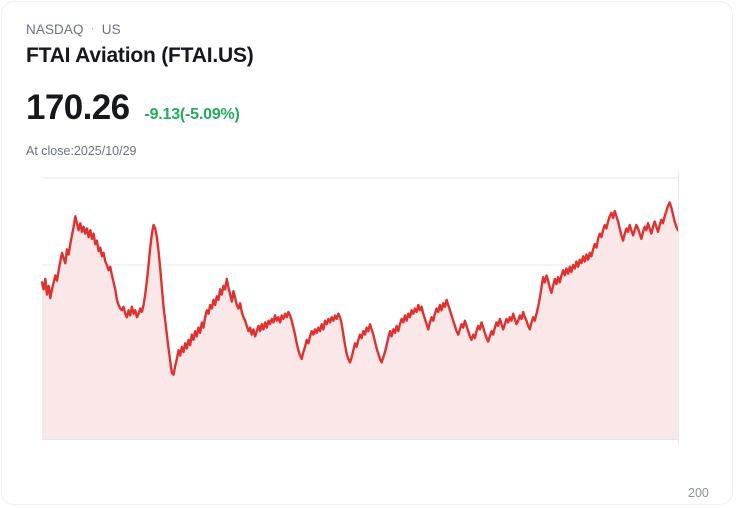 The height and width of the screenshot is (508, 736). Describe the element at coordinates (81, 151) in the screenshot. I see `close-timestamp: At close:2025/10/29` at that location.